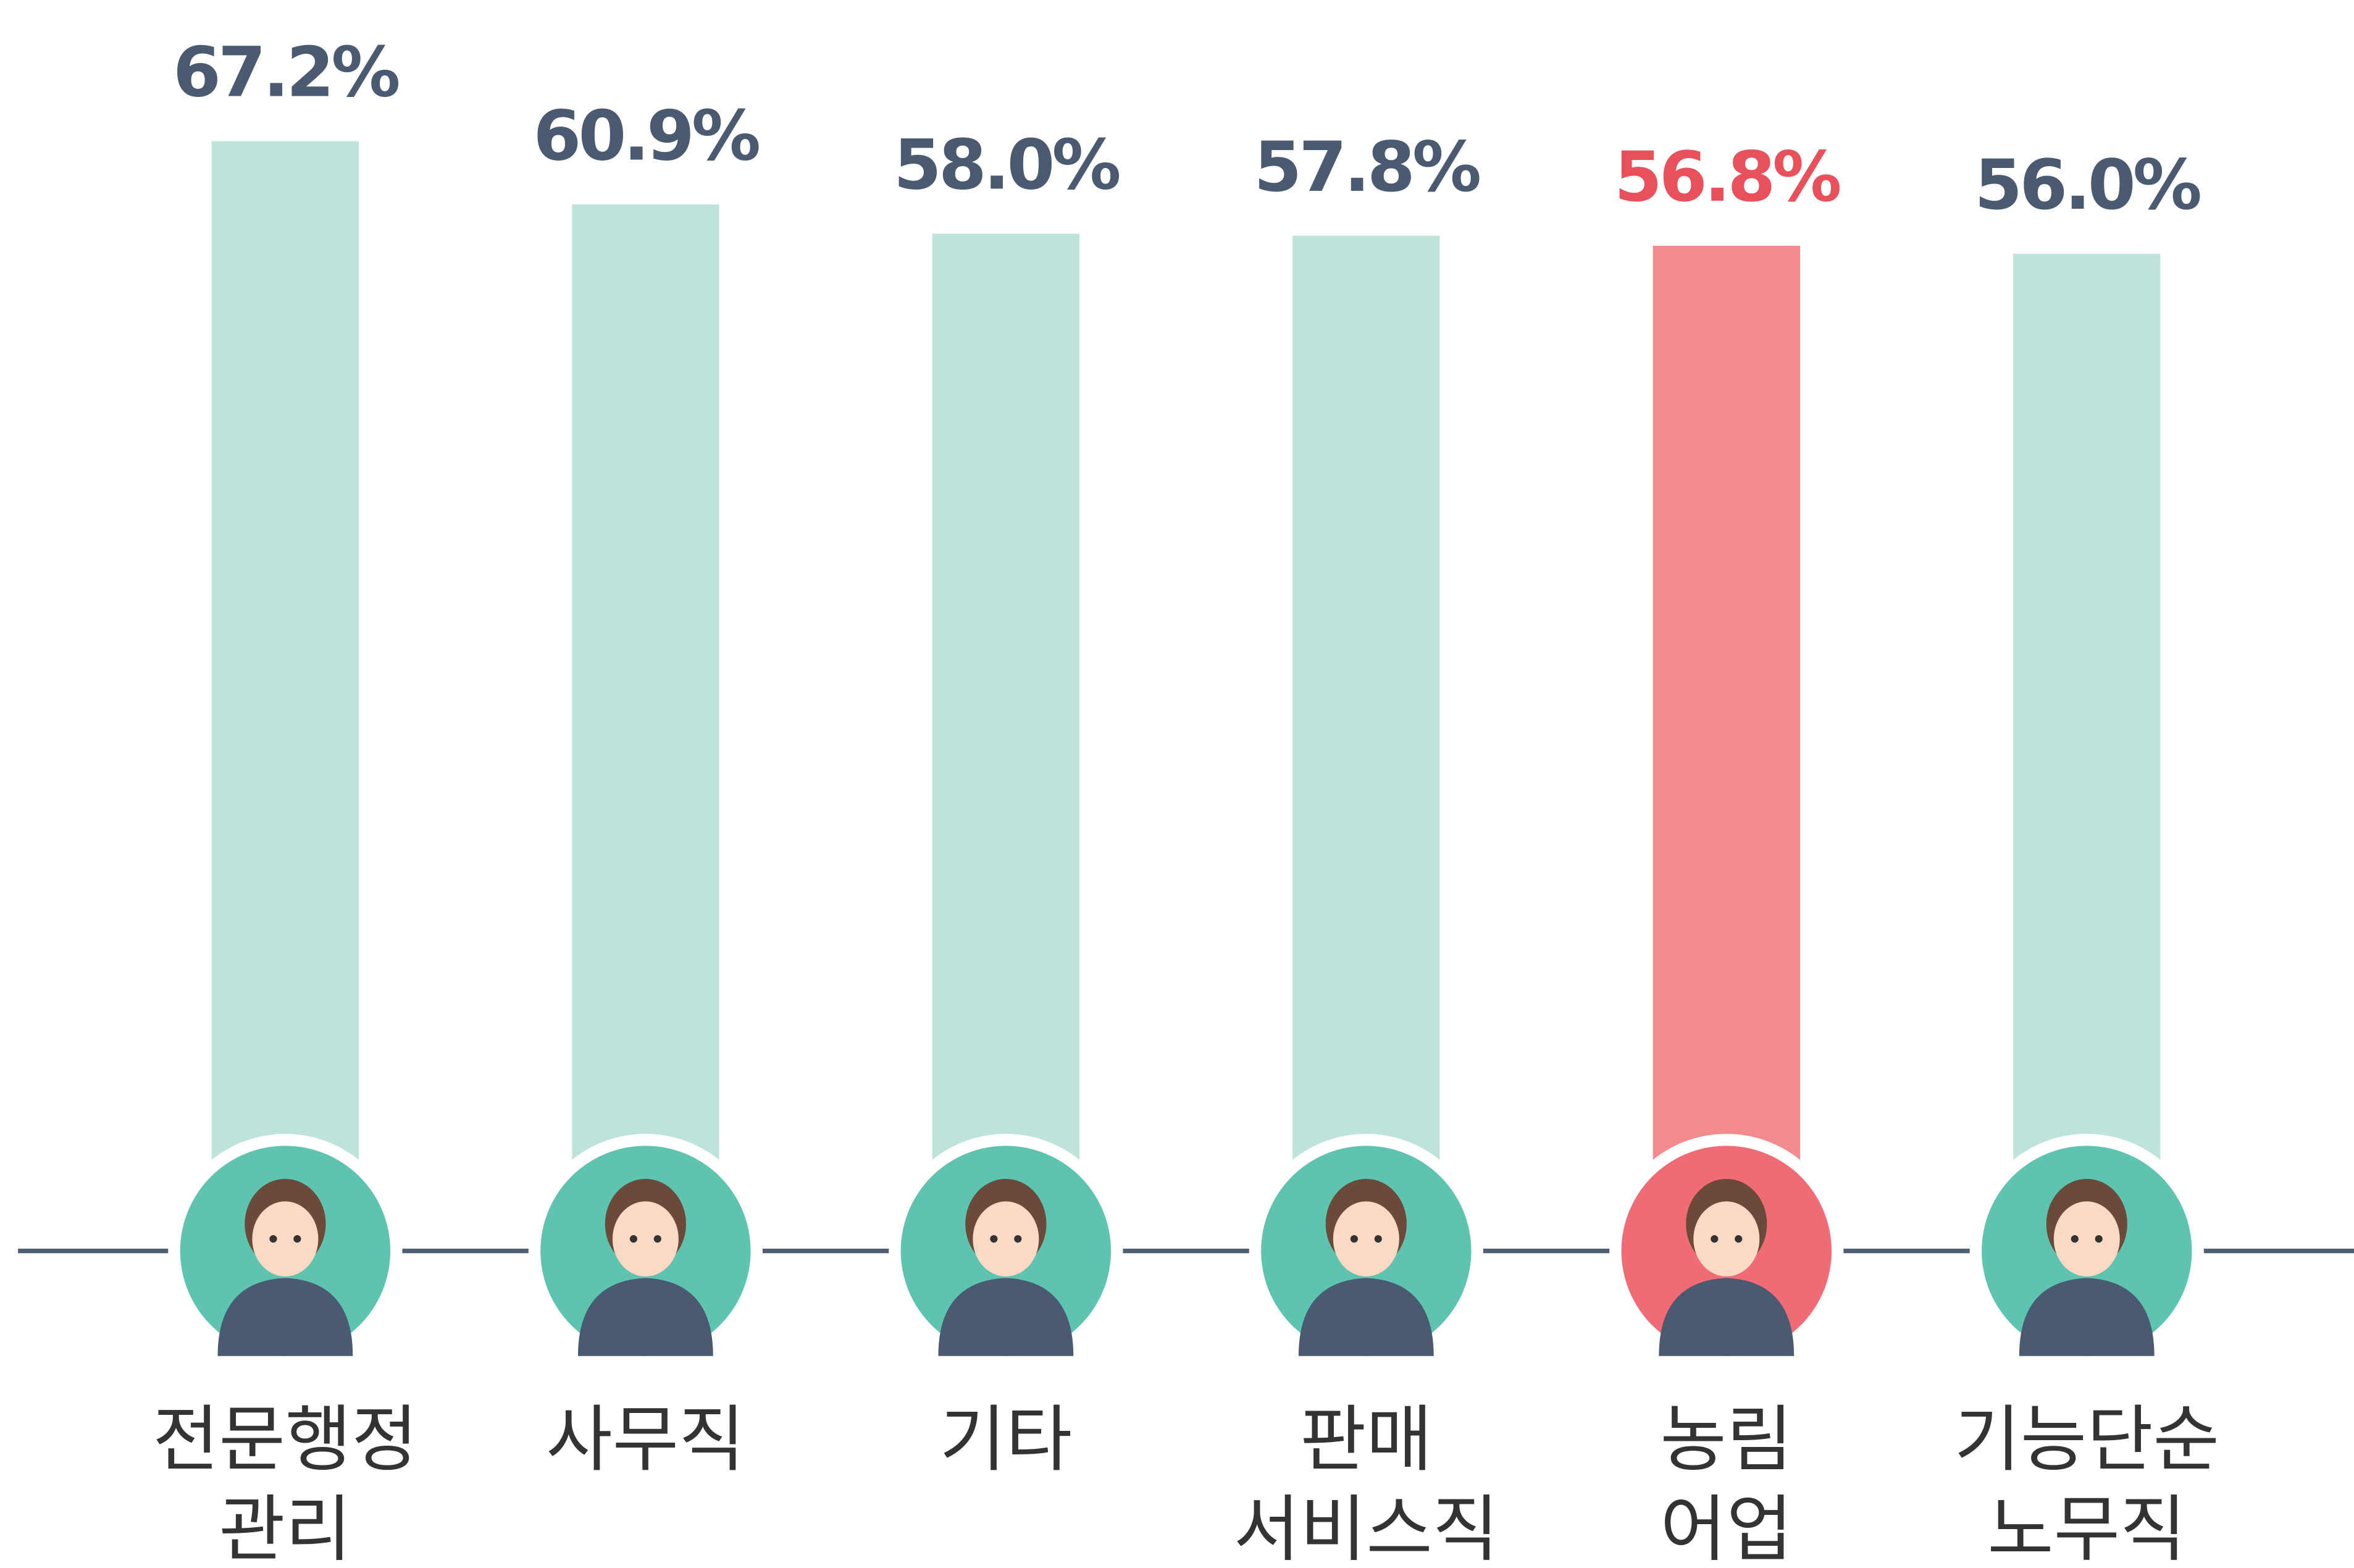  What do you see at coordinates (1726, 1483) in the screenshot?
I see `category-label: 농림 어업` at bounding box center [1726, 1483].